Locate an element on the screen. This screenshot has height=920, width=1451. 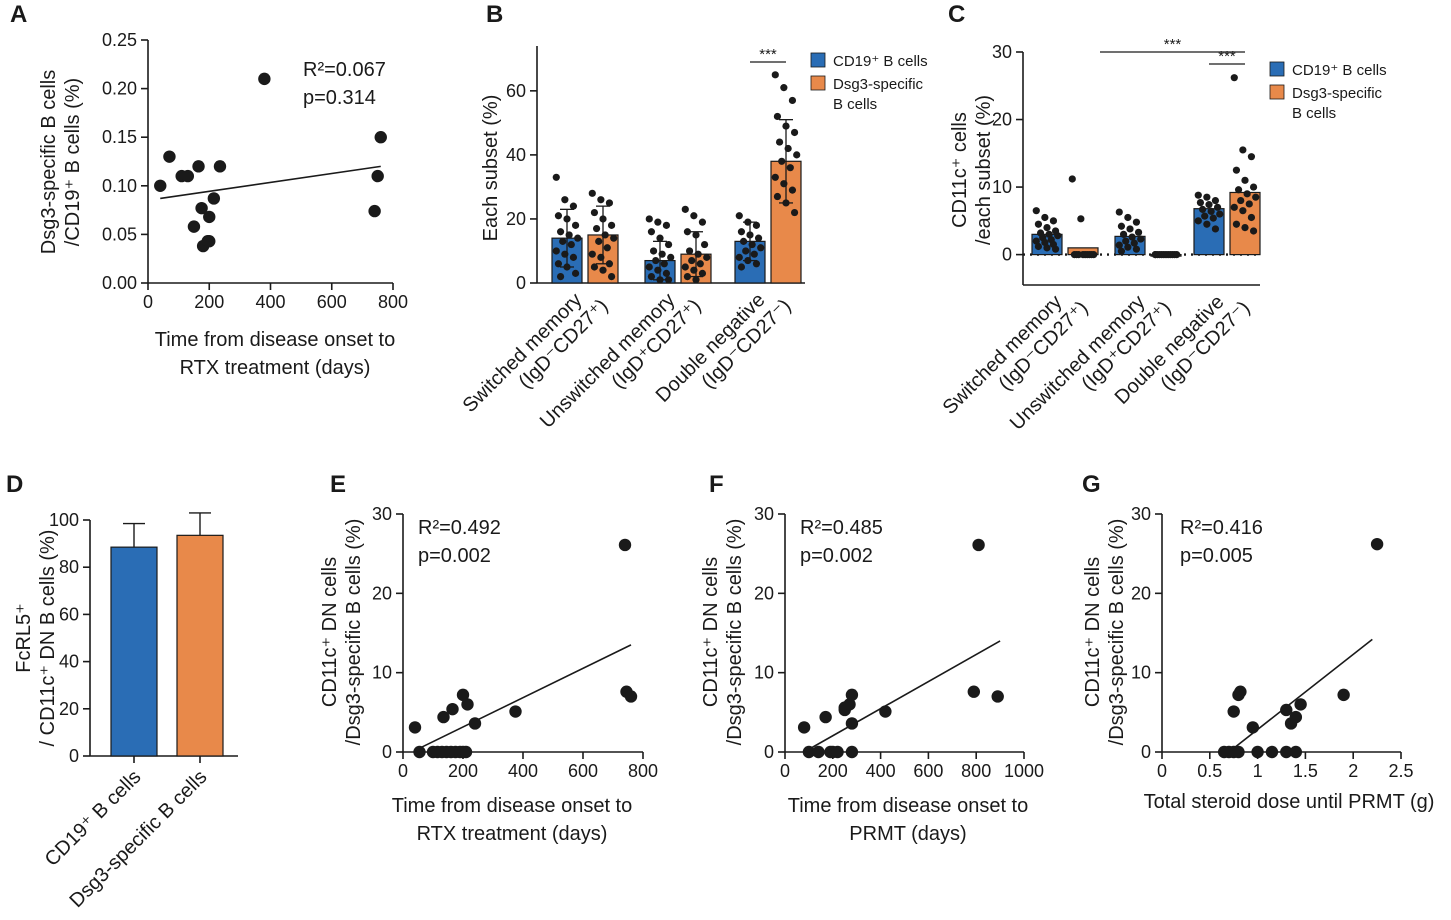
stat-p: p=0.314 is located at coordinates (339, 98).